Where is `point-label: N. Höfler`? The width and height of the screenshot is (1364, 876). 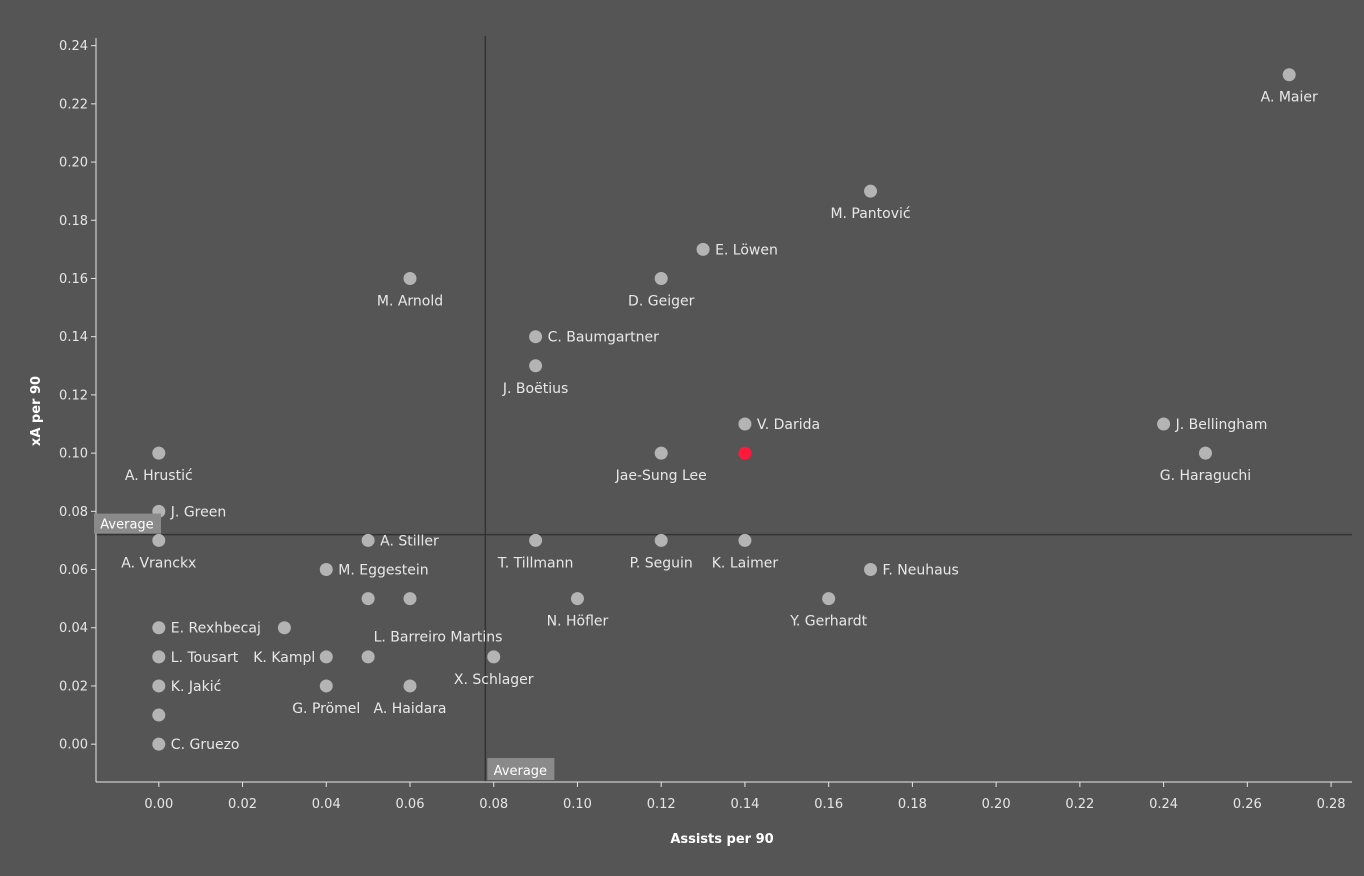
point-label: N. Höfler is located at coordinates (578, 622).